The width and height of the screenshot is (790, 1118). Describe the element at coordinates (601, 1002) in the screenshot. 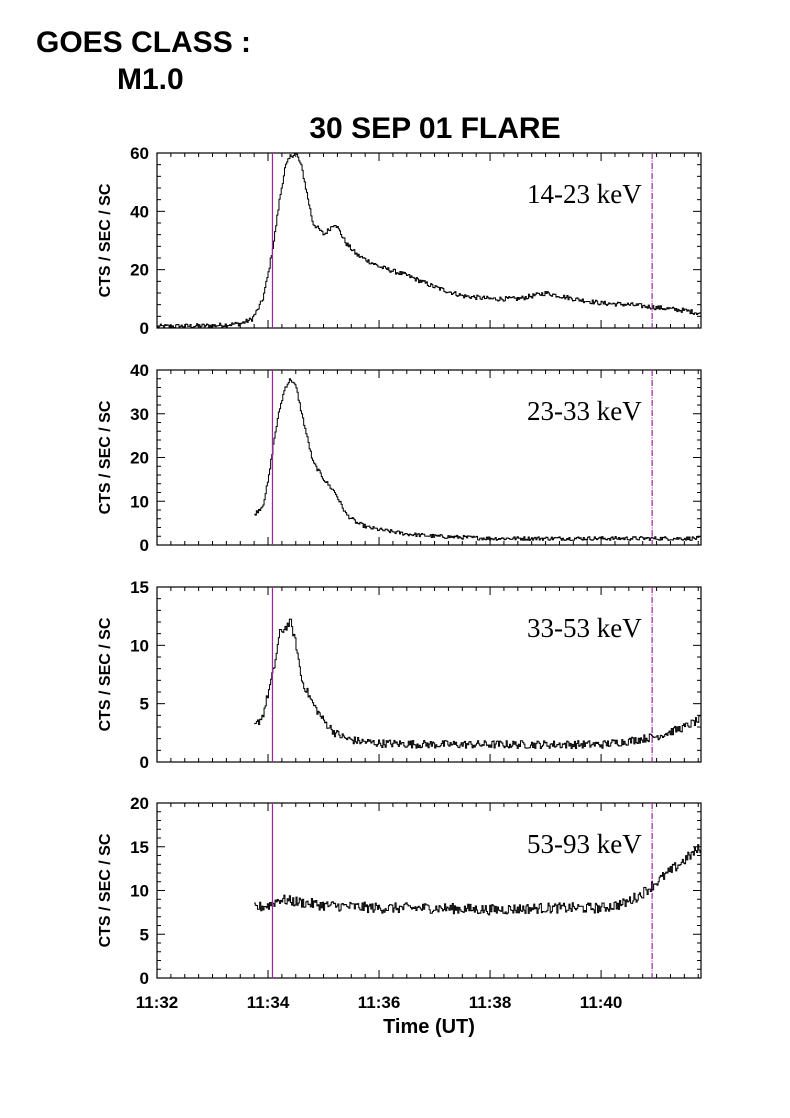

I see `x-tick-label: 11:40` at that location.